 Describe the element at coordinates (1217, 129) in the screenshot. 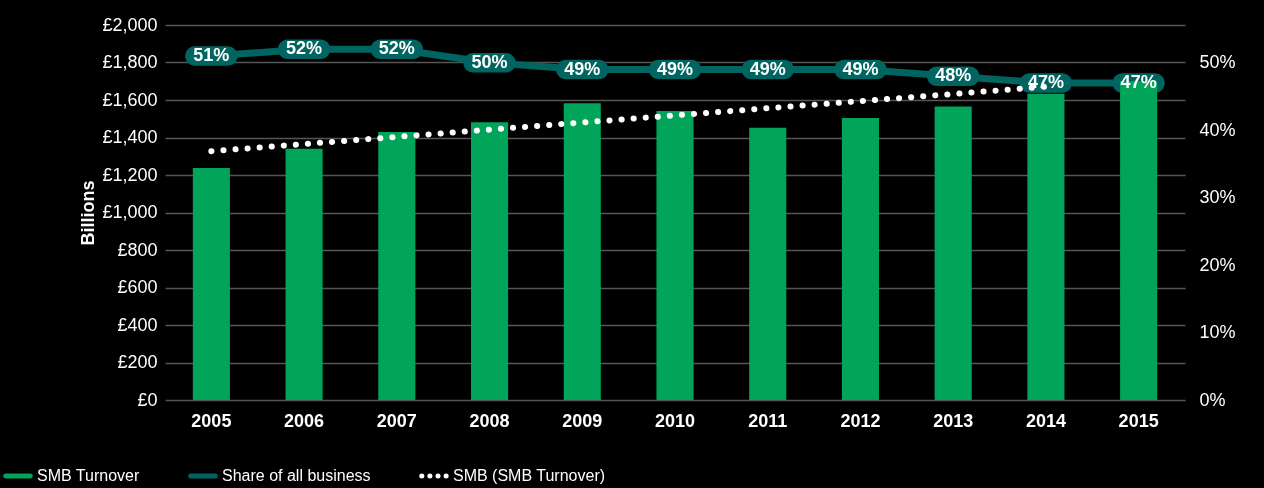

I see `y2-tick-label: 40%` at that location.